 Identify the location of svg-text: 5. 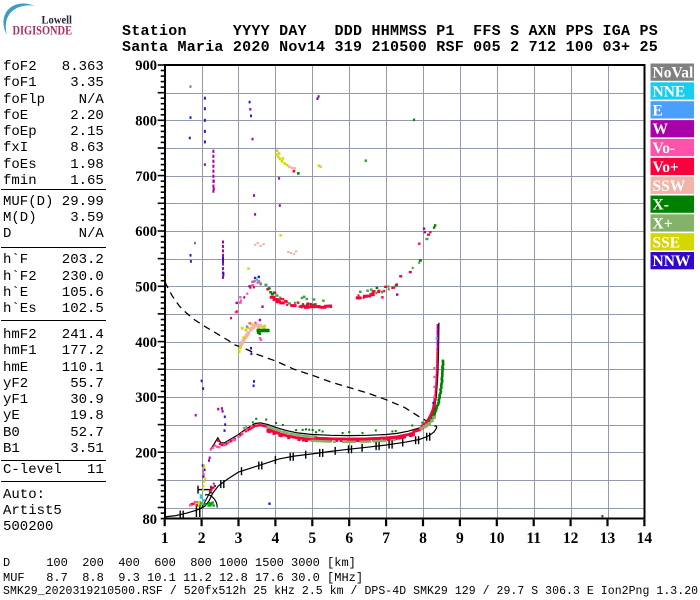
(312, 538).